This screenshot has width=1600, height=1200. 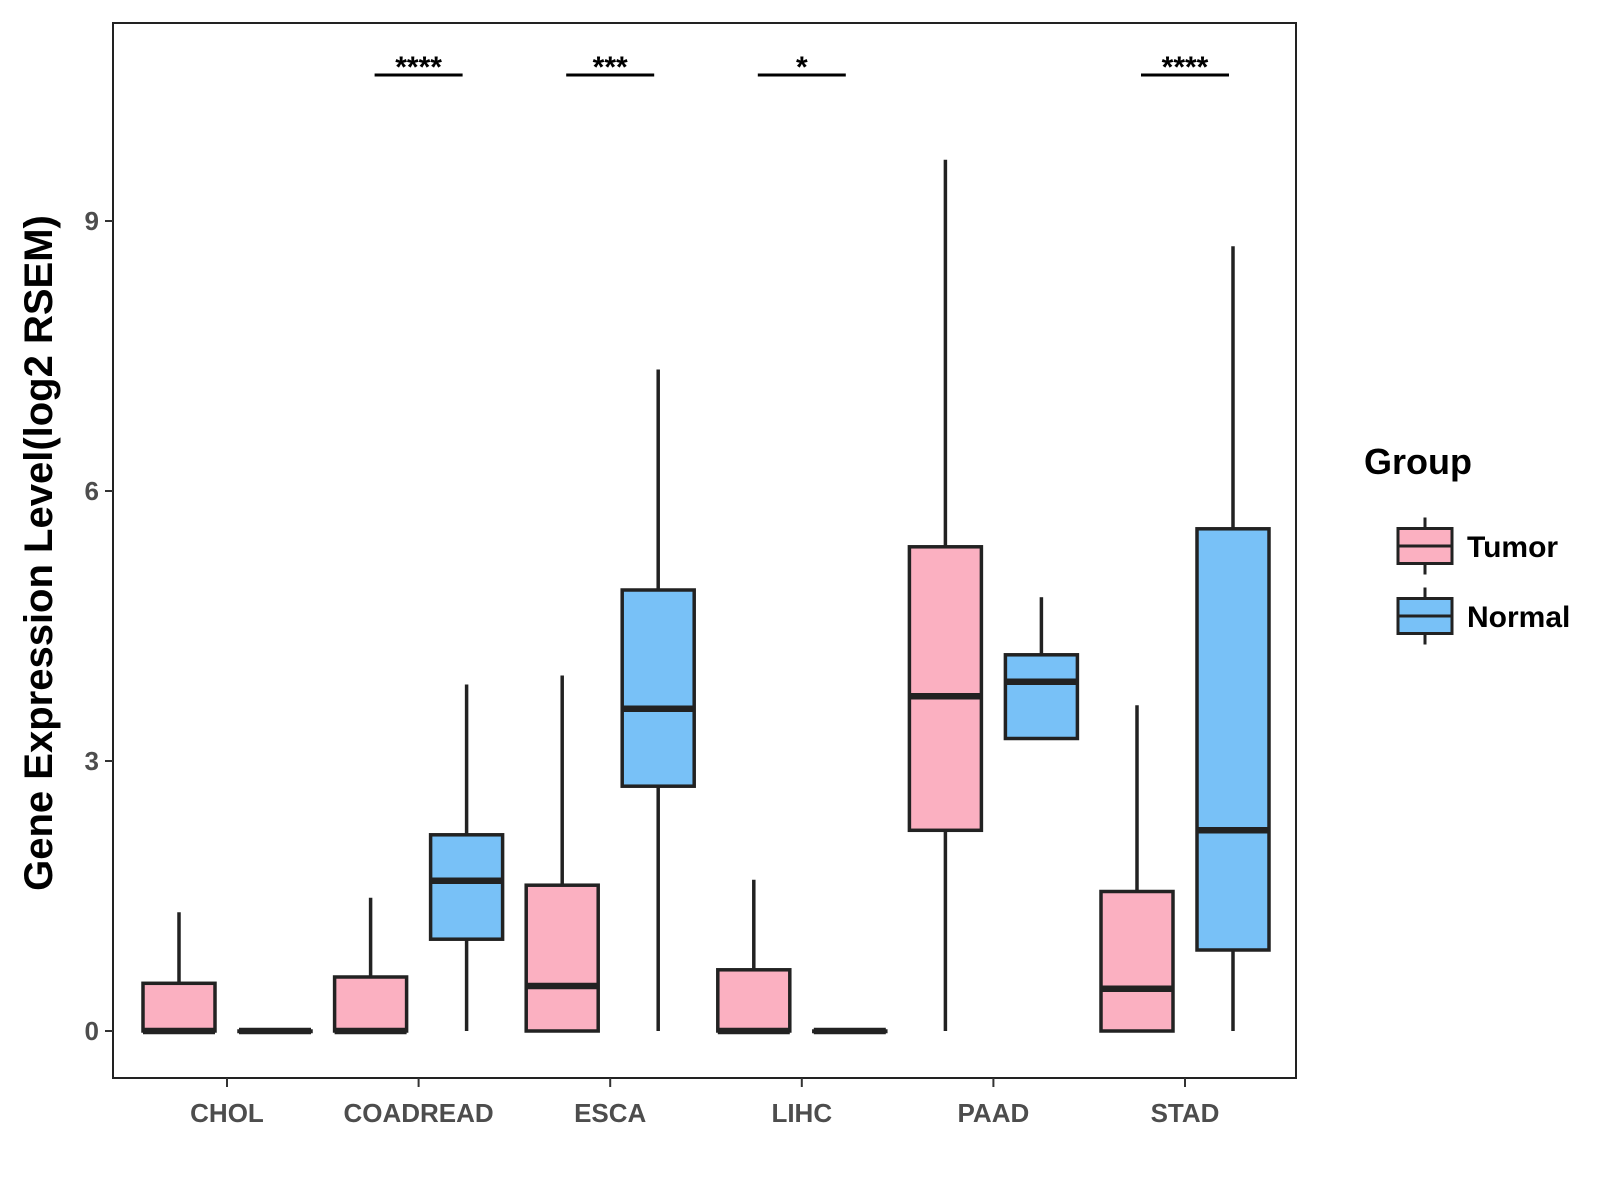 I want to click on significance-label: *, so click(x=802, y=67).